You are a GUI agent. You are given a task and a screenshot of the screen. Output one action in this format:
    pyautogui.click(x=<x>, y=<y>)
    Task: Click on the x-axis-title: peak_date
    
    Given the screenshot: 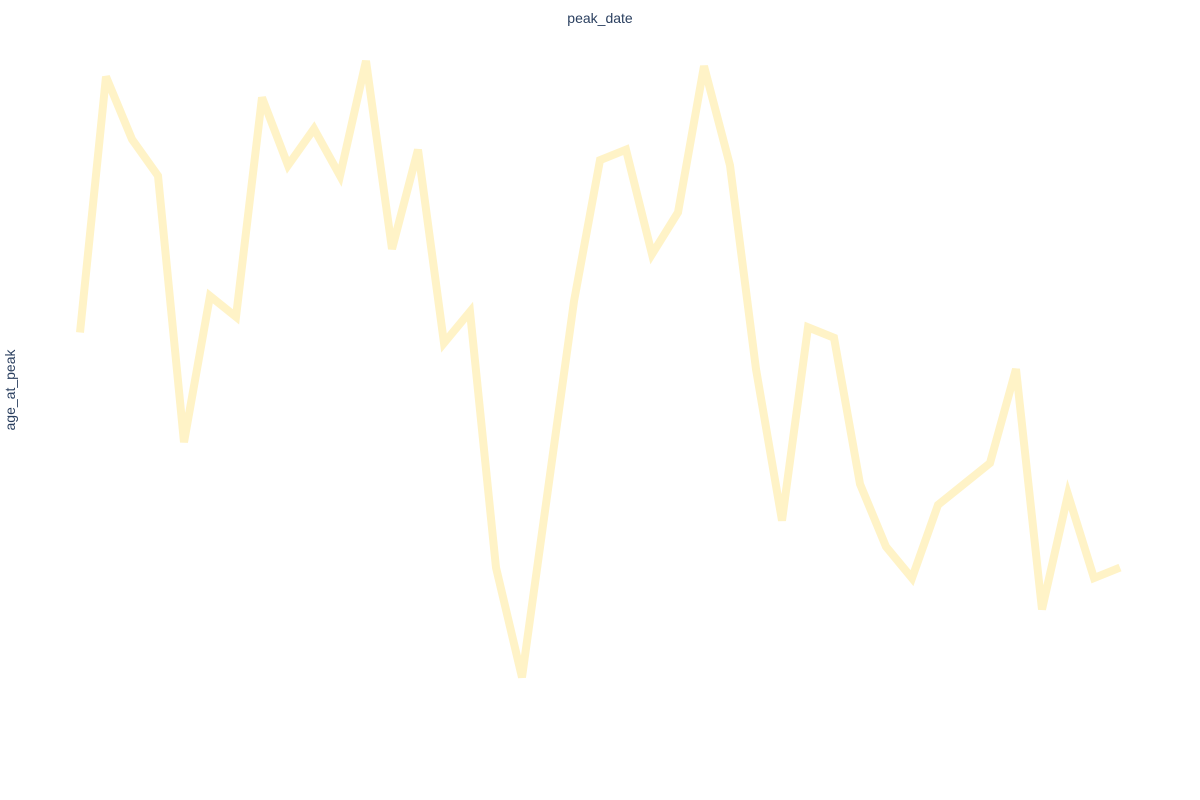 What is the action you would take?
    pyautogui.click(x=600, y=18)
    